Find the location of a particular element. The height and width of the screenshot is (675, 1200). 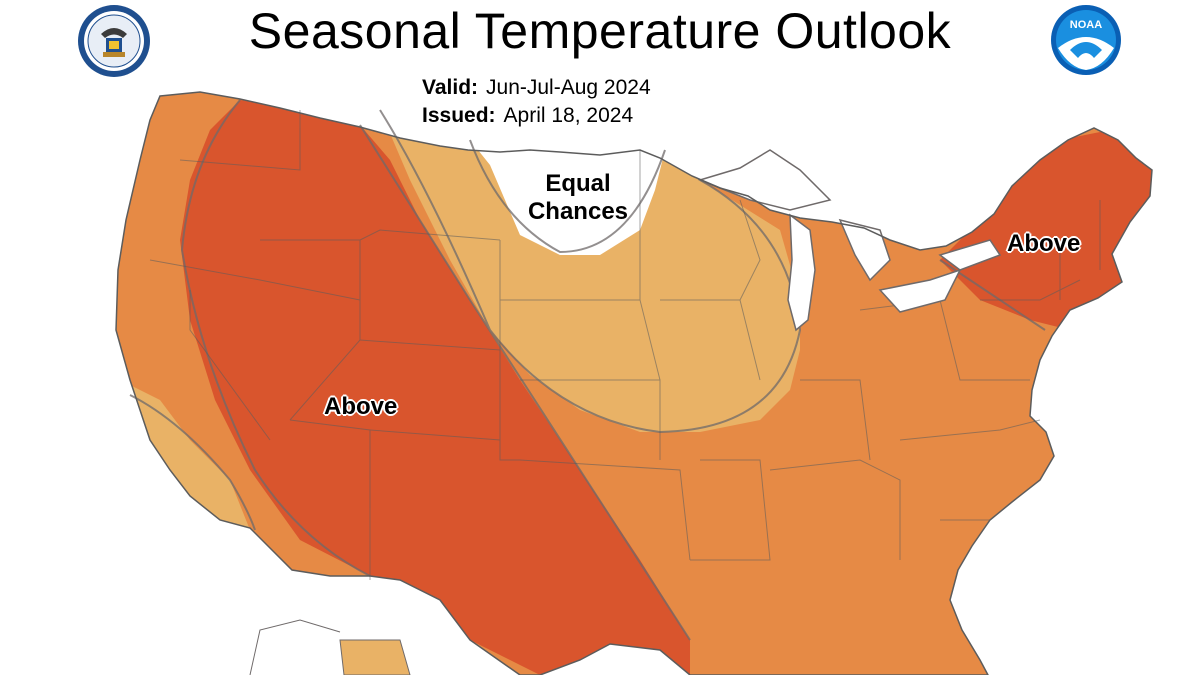

valid-label: Valid: is located at coordinates (450, 87).